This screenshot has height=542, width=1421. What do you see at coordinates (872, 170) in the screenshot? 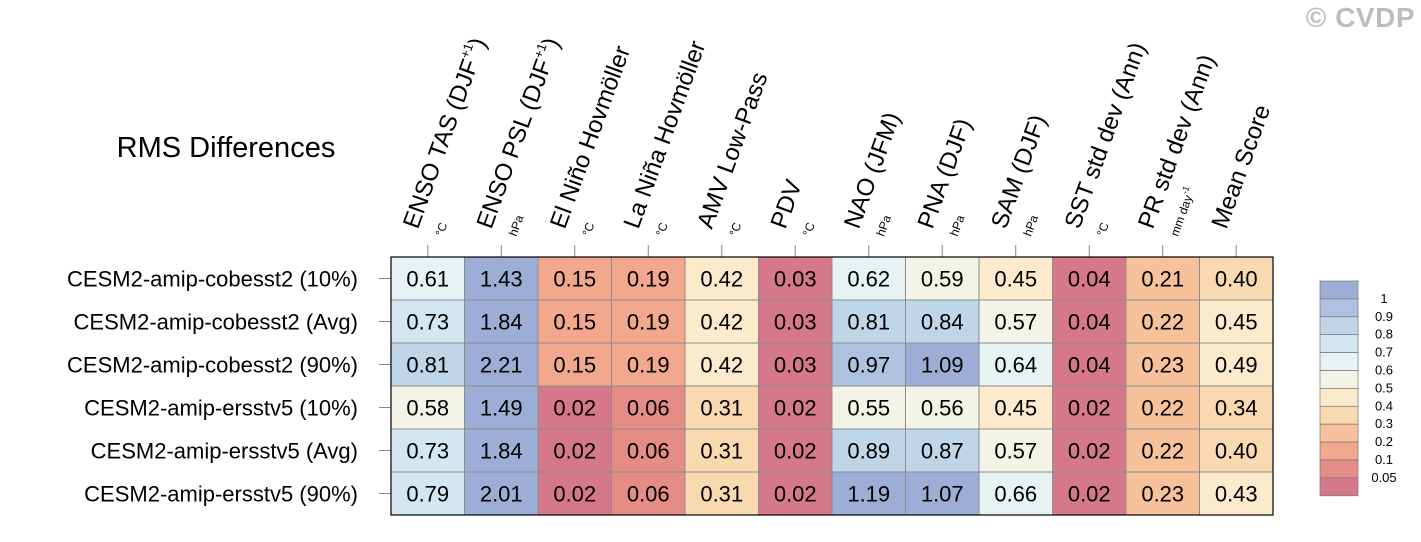
I see `column-label: NAO (JFM)` at bounding box center [872, 170].